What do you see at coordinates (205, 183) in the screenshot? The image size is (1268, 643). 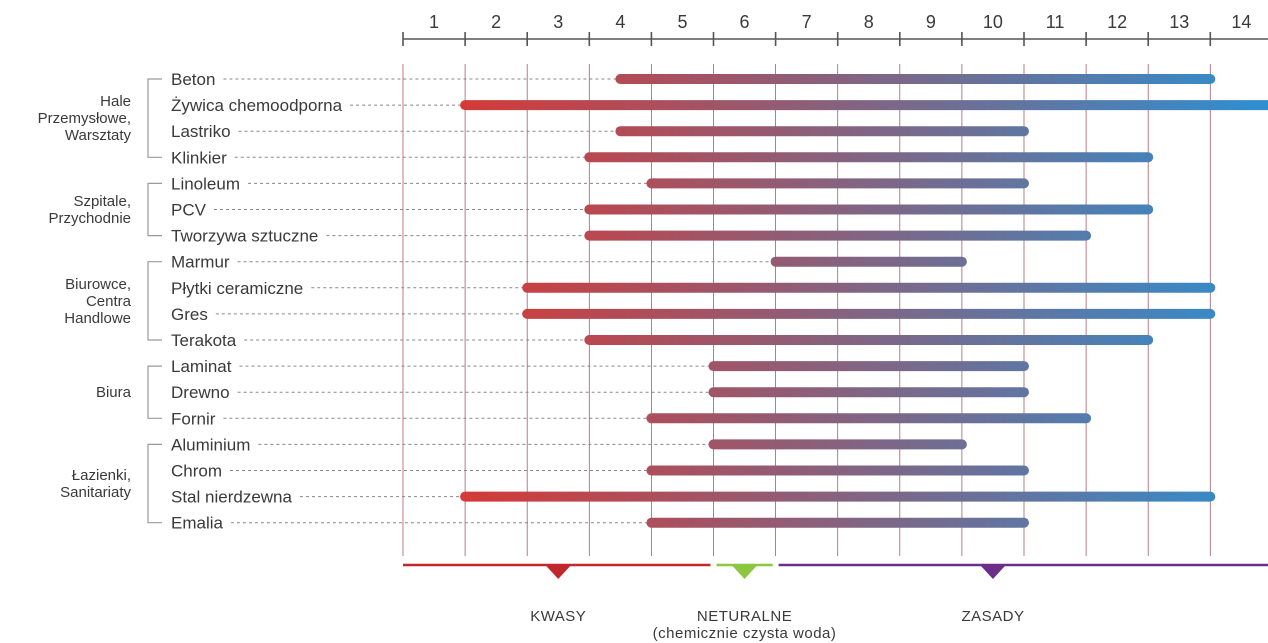 I see `row-label: Linoleum` at bounding box center [205, 183].